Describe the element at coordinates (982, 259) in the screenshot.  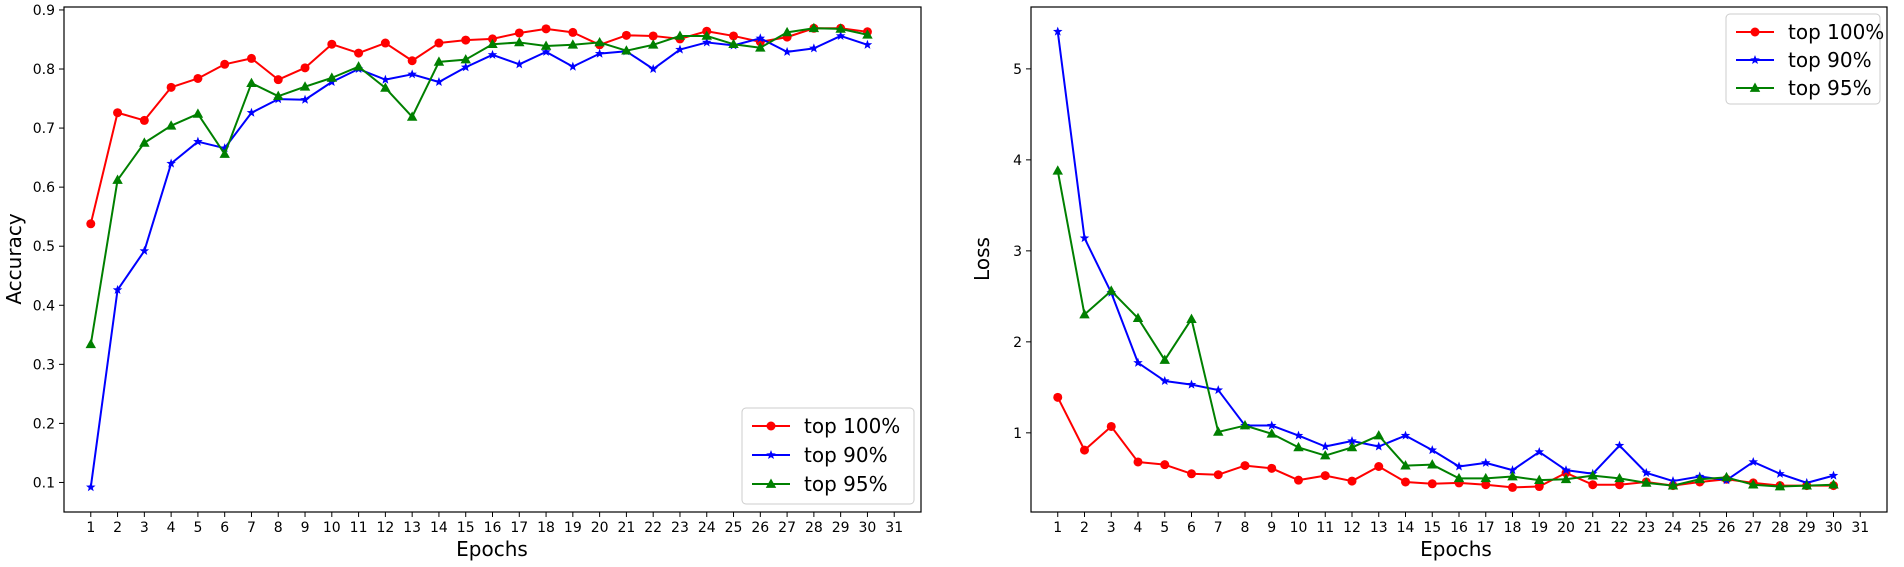
I see `y-axis-label: Loss` at that location.